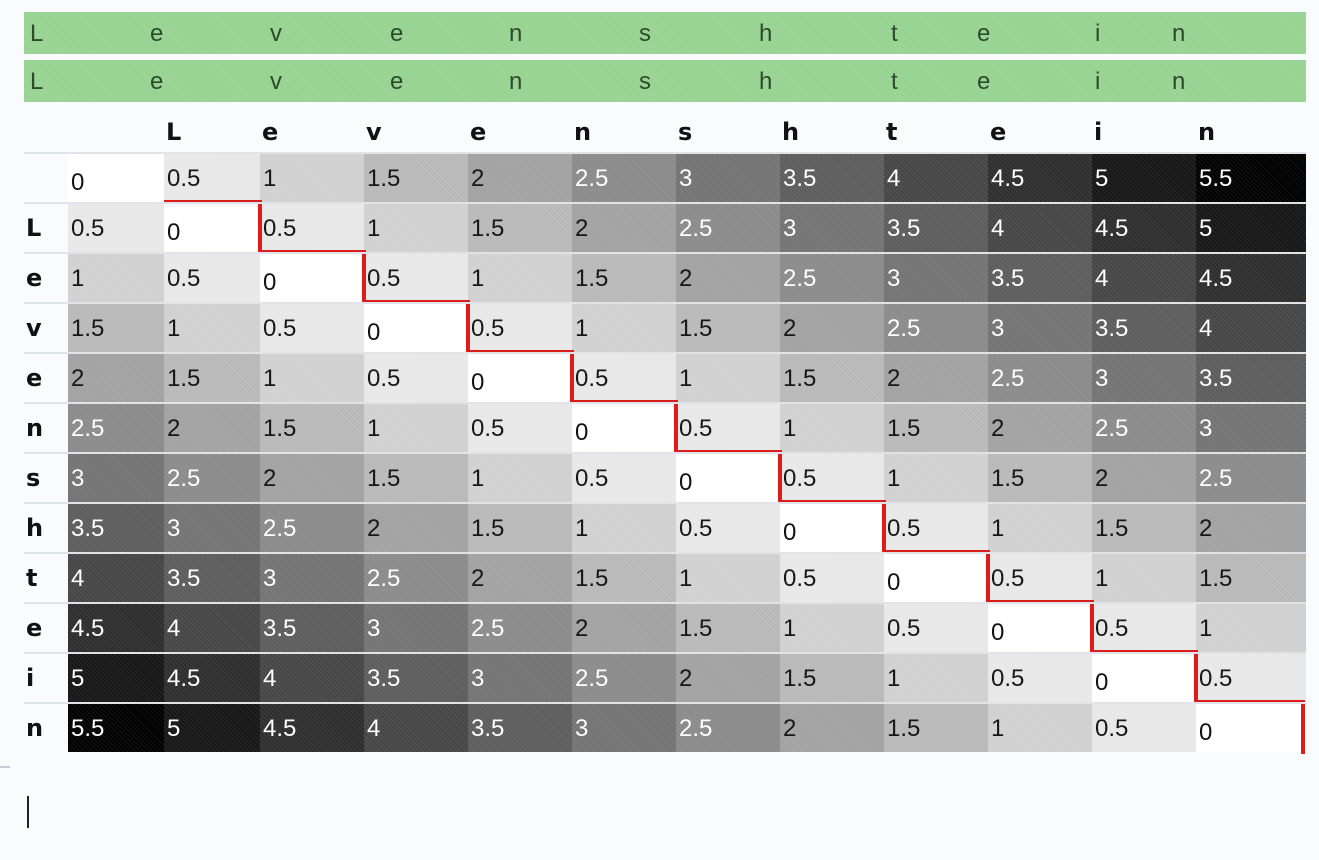 This screenshot has height=860, width=1319. I want to click on column-header: v, so click(374, 132).